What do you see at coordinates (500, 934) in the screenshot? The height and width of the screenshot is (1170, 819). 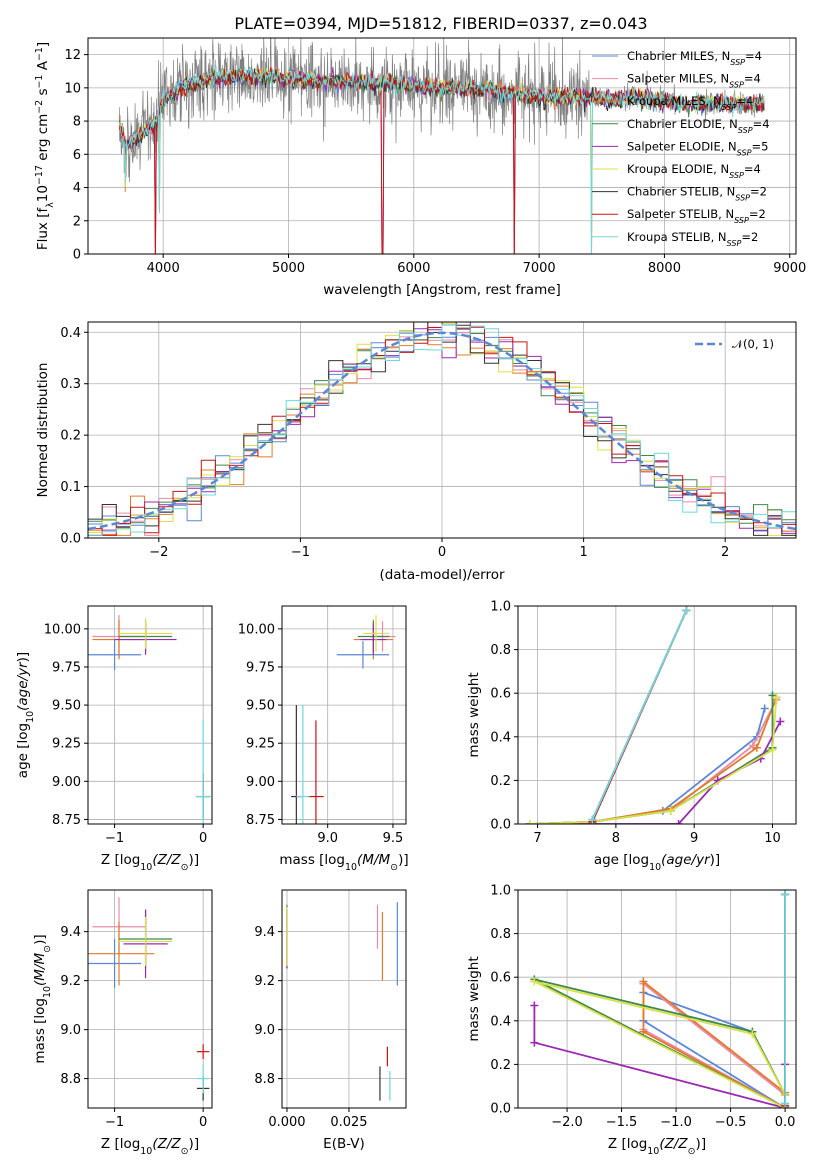 I see `y-tick-label: 0.8` at bounding box center [500, 934].